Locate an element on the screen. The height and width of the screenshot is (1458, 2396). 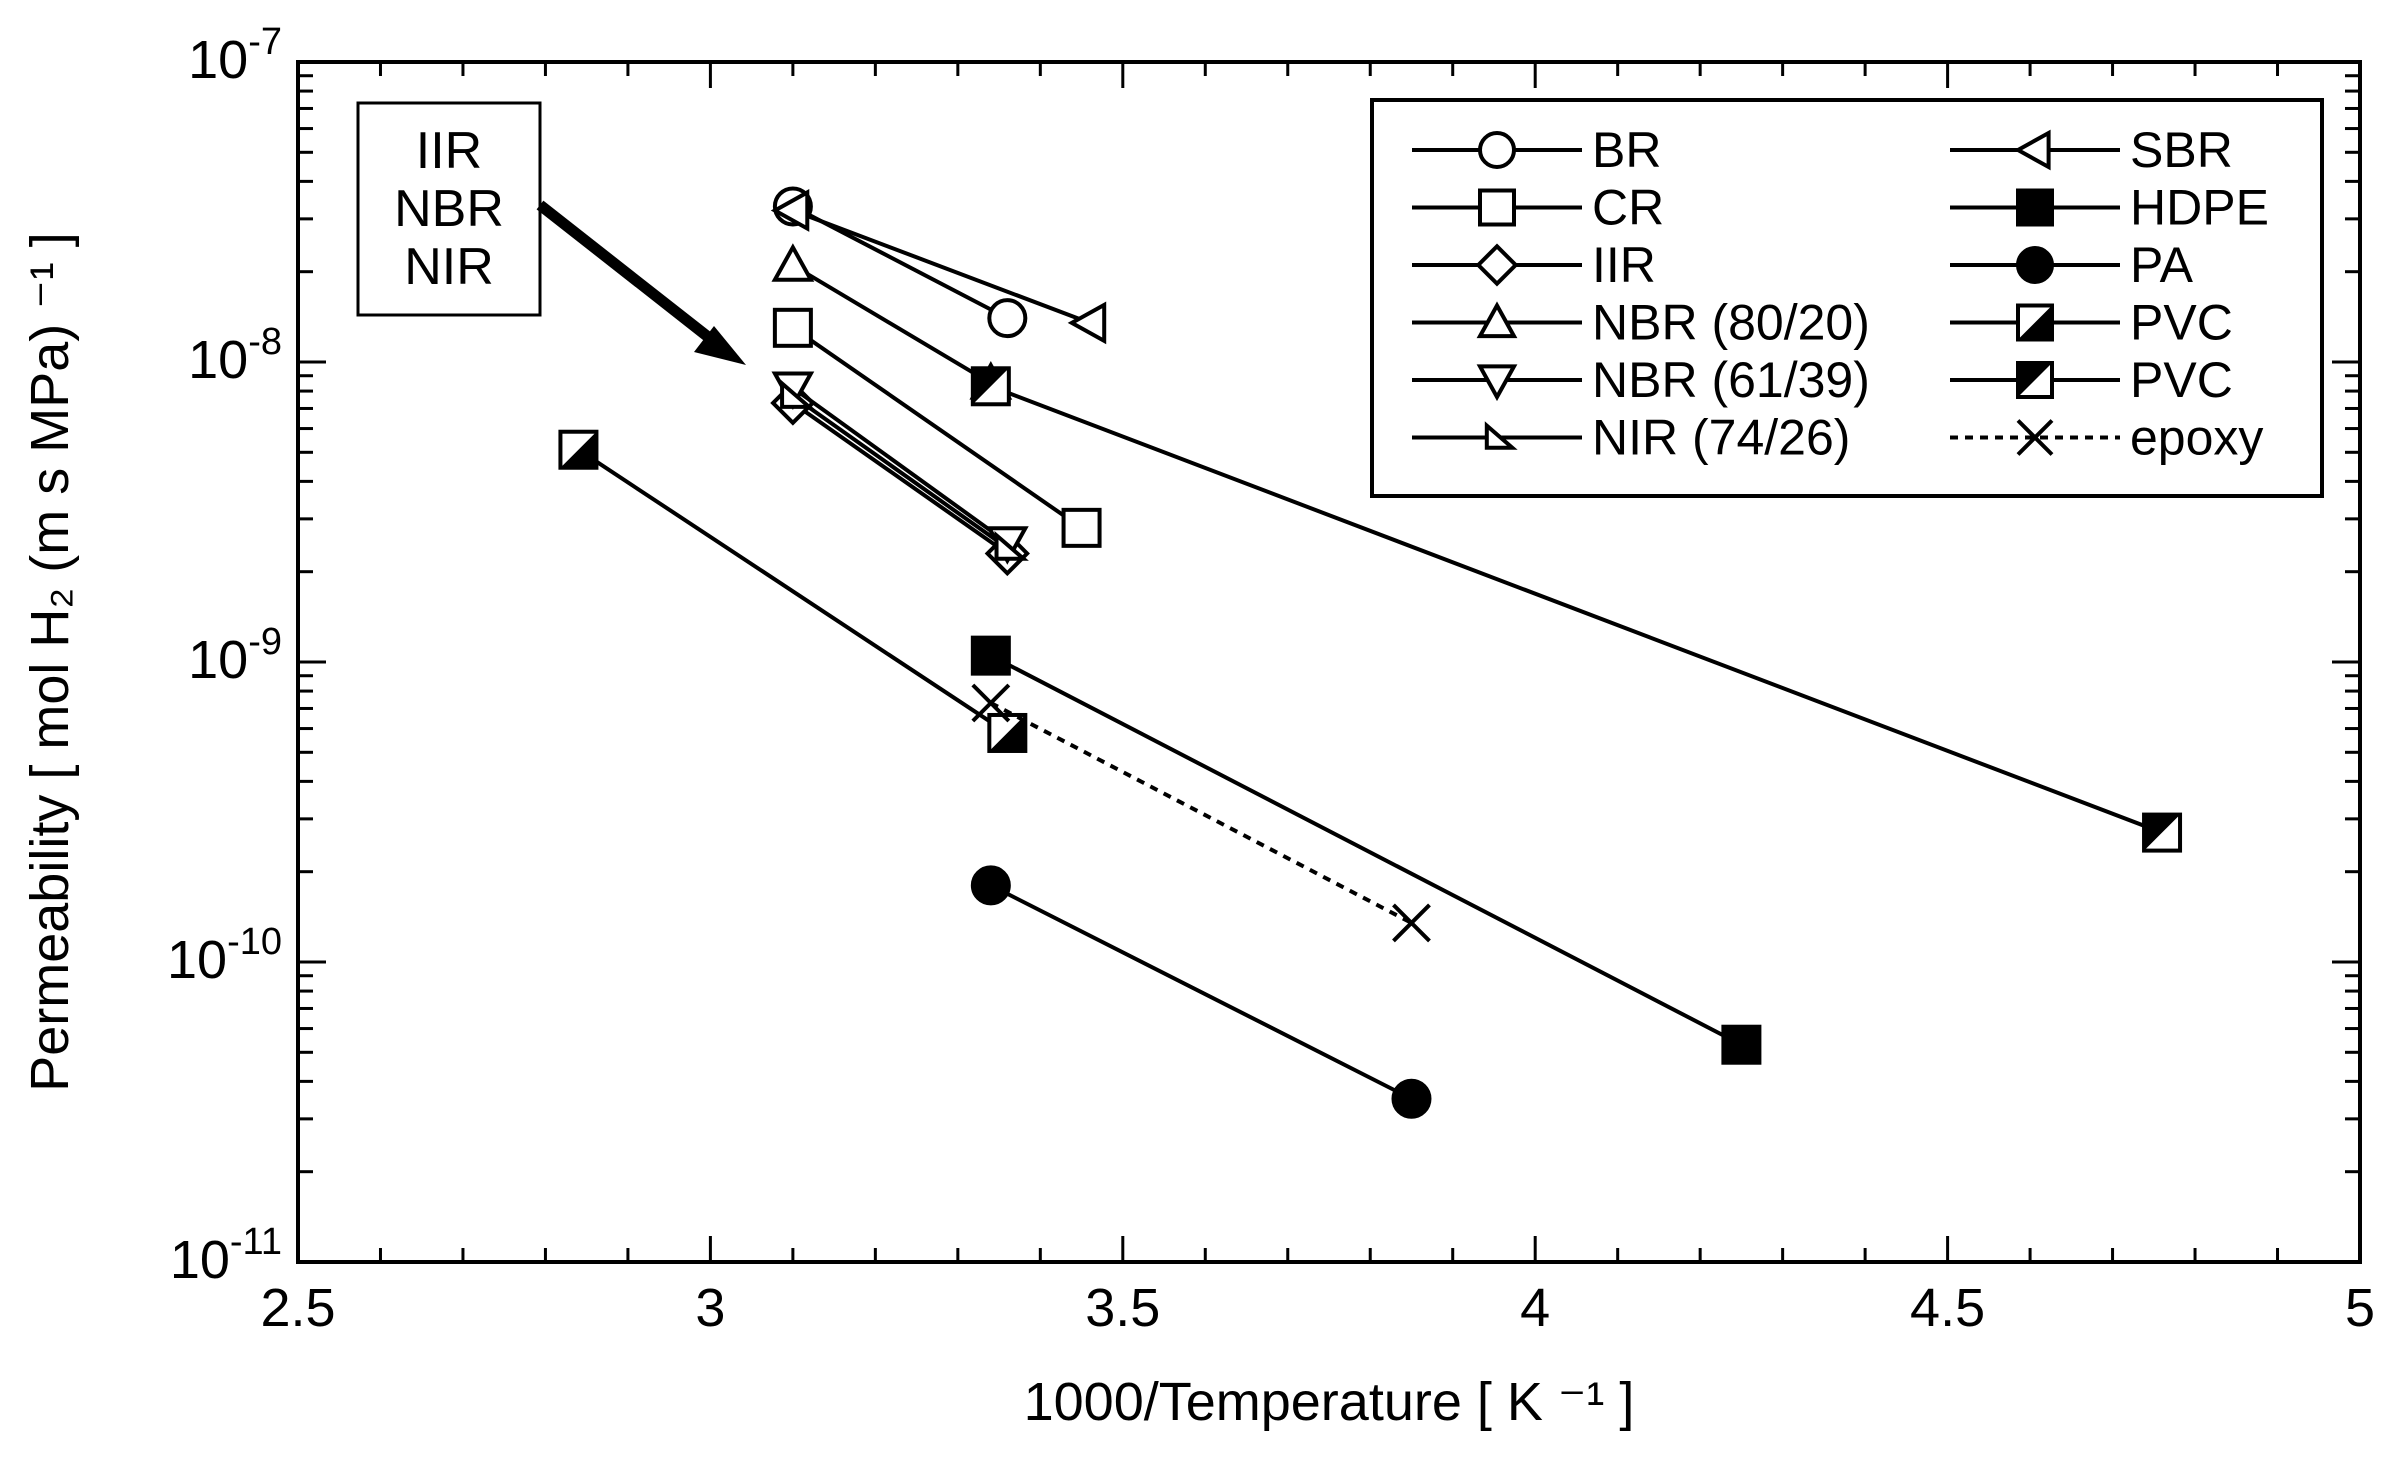
legend-entry: IIR is located at coordinates (1534, 265).